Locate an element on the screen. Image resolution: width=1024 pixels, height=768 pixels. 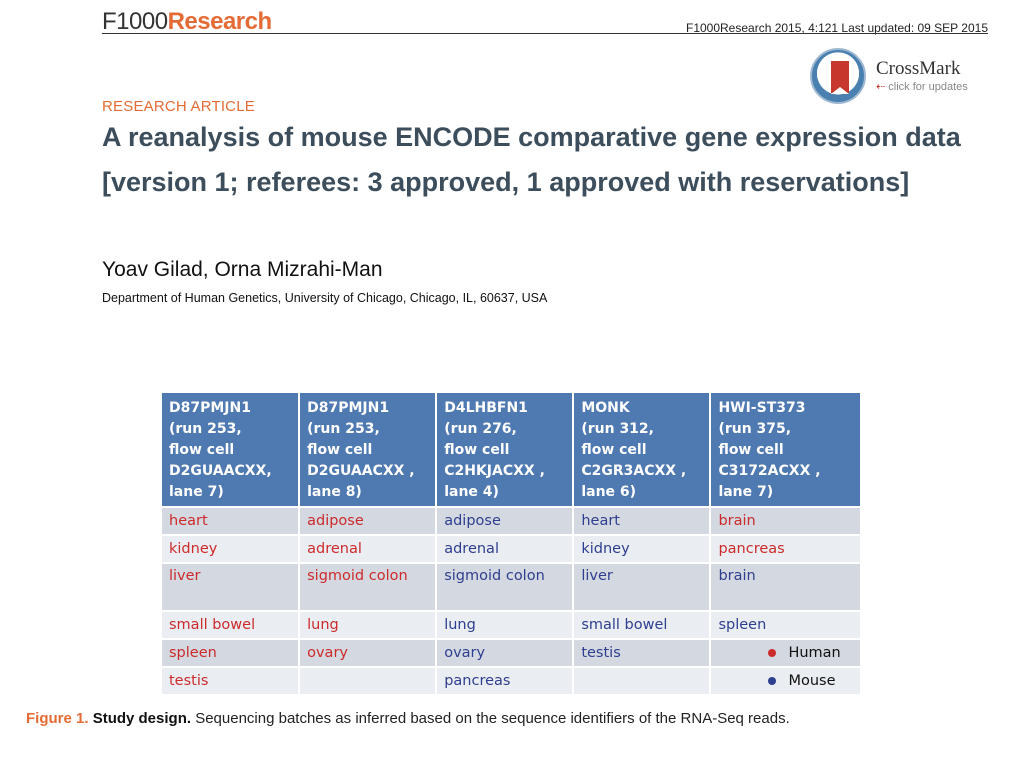
table-row: kidney adrenal adrenal kidney pancreas is located at coordinates (512, 548).